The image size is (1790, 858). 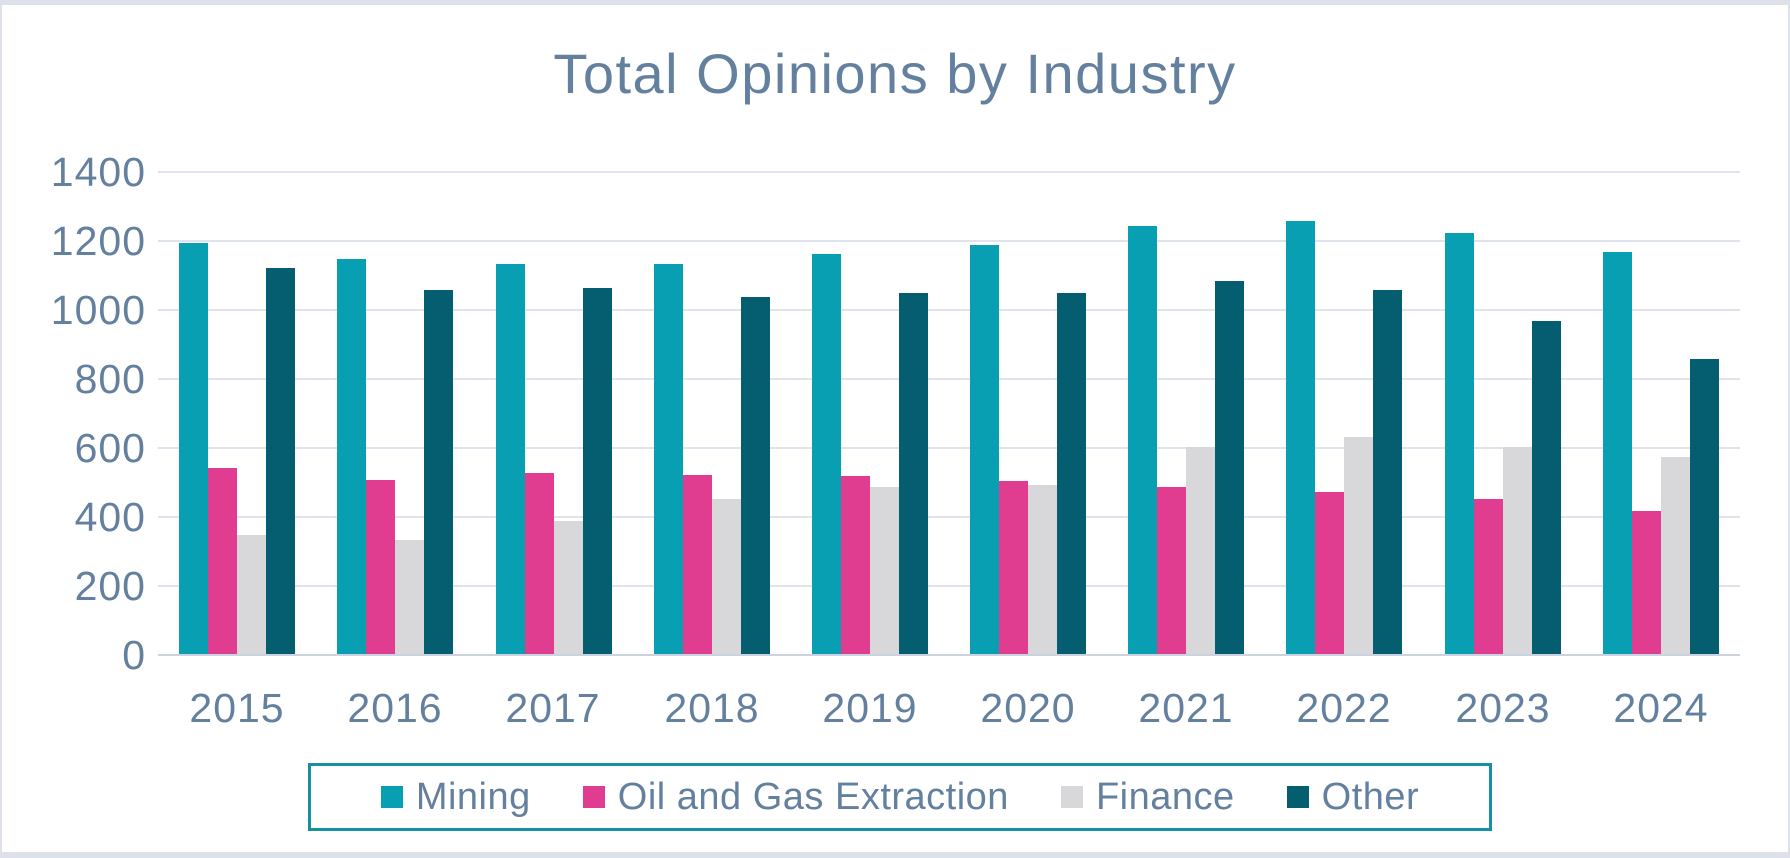 I want to click on bar-mining-2017, so click(x=510, y=459).